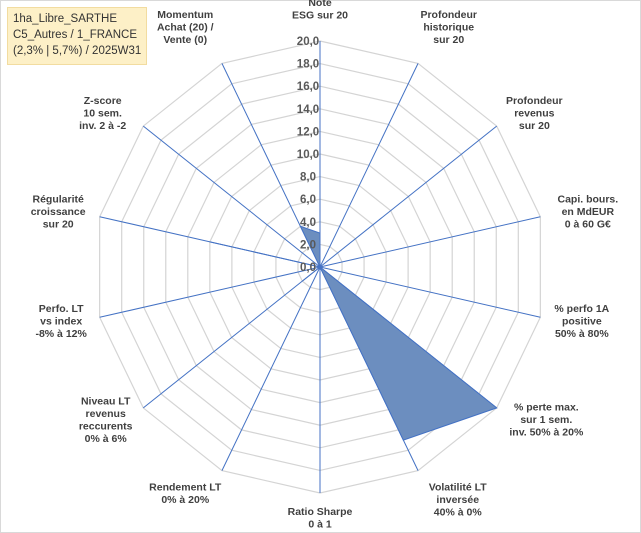 The image size is (641, 533). Describe the element at coordinates (308, 42) in the screenshot. I see `tick-label: 20,0` at that location.